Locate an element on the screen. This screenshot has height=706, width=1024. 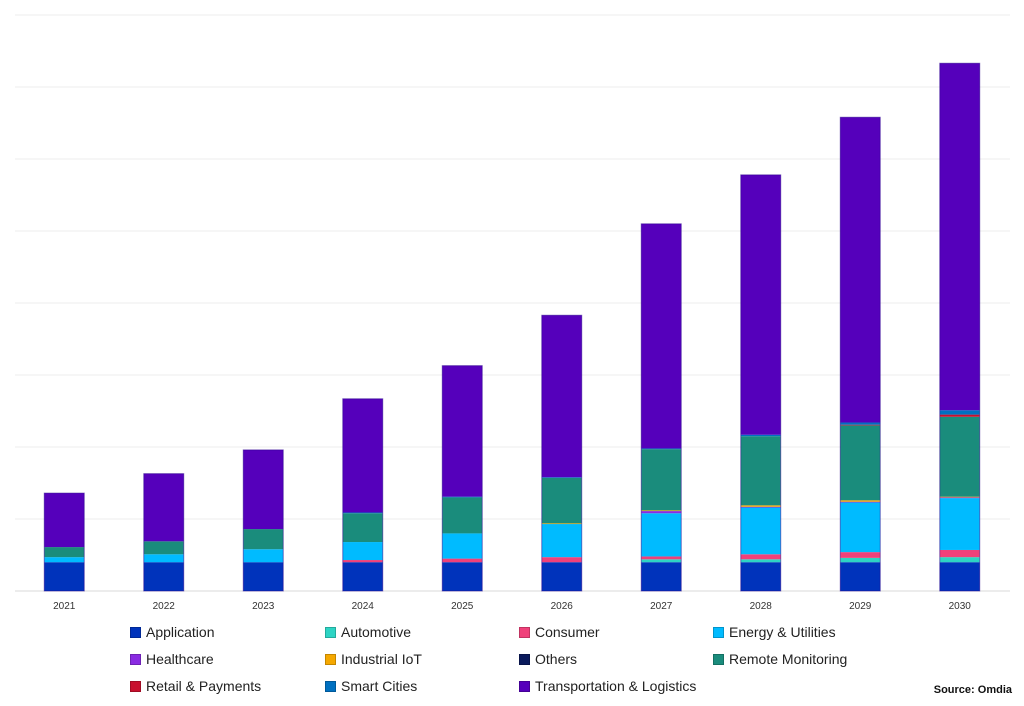
legend-item: Others is located at coordinates (616, 659).